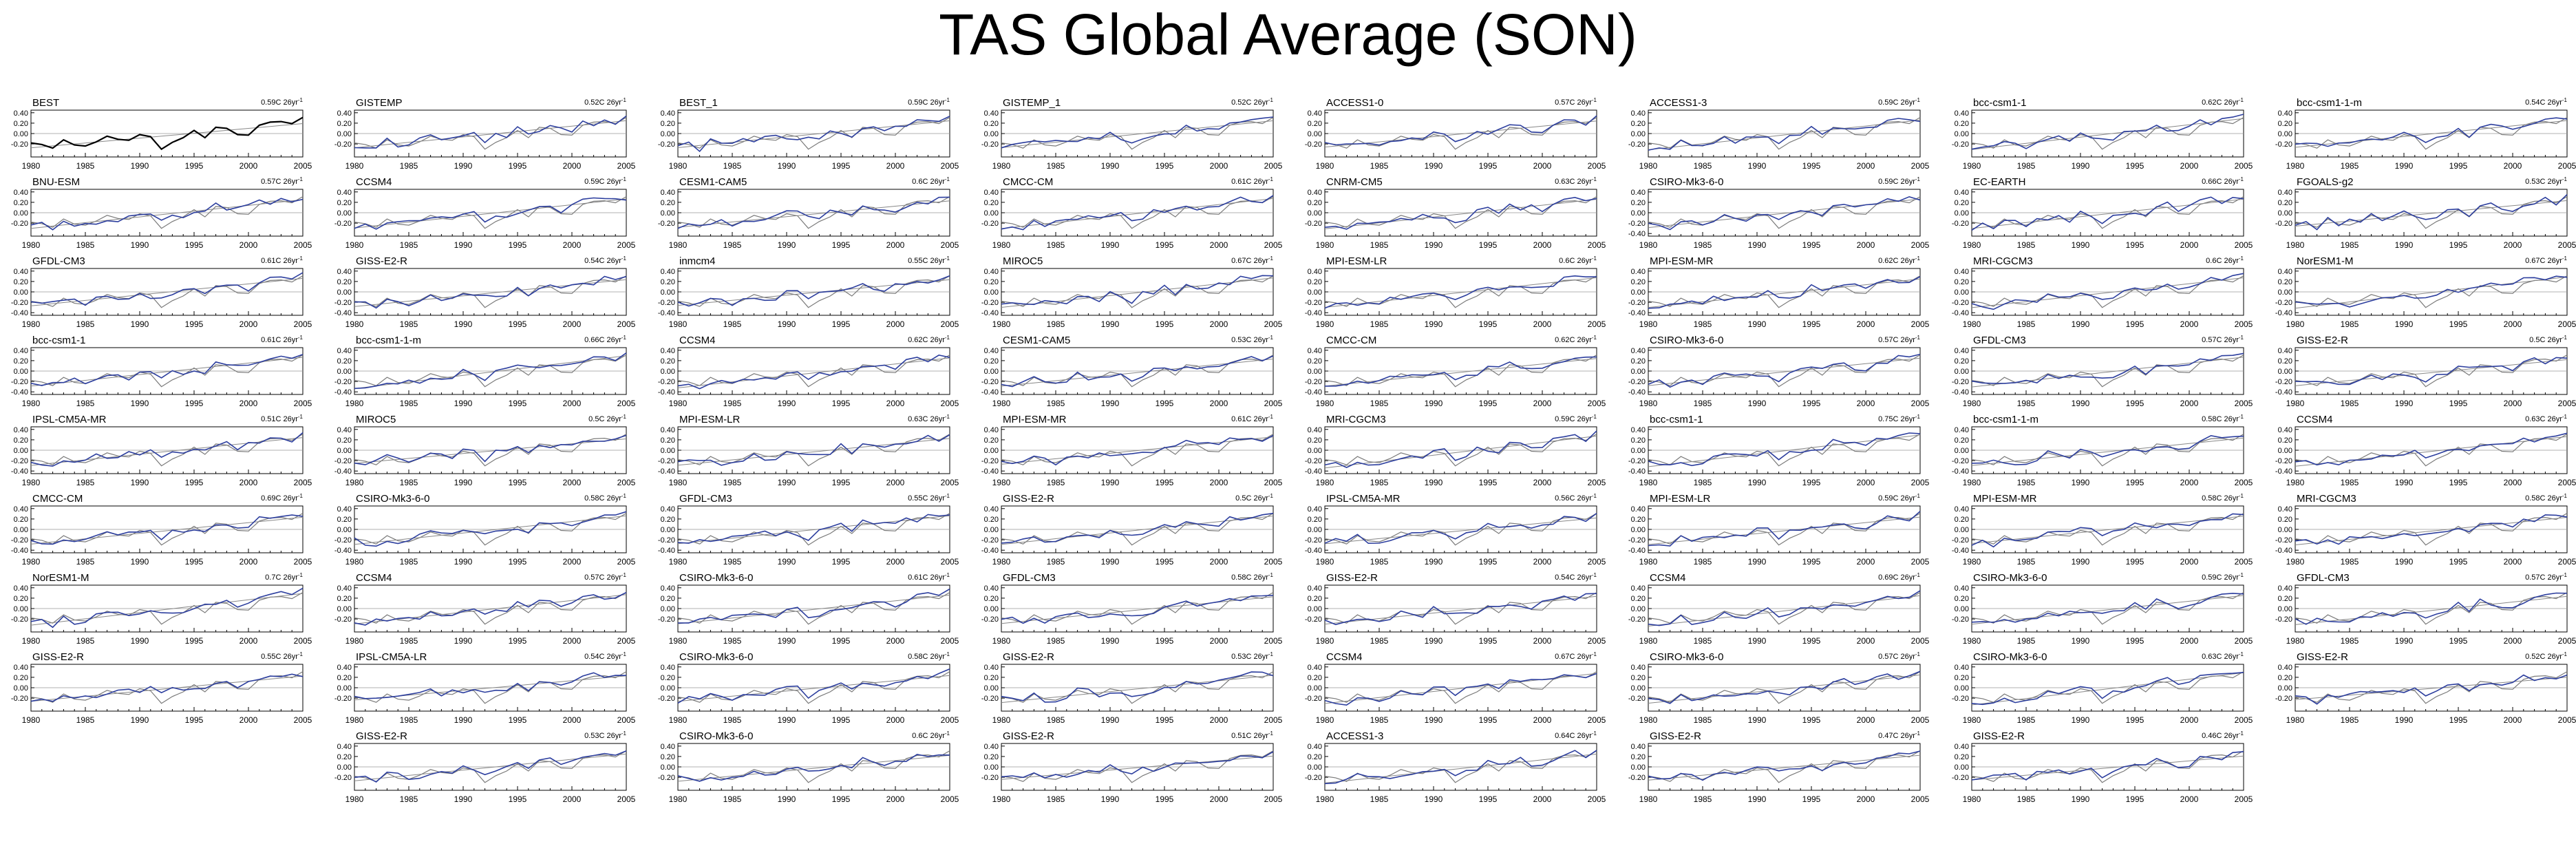 The height and width of the screenshot is (855, 2576). I want to click on trend-label: 0.58C 26yr-1, so click(2546, 498).